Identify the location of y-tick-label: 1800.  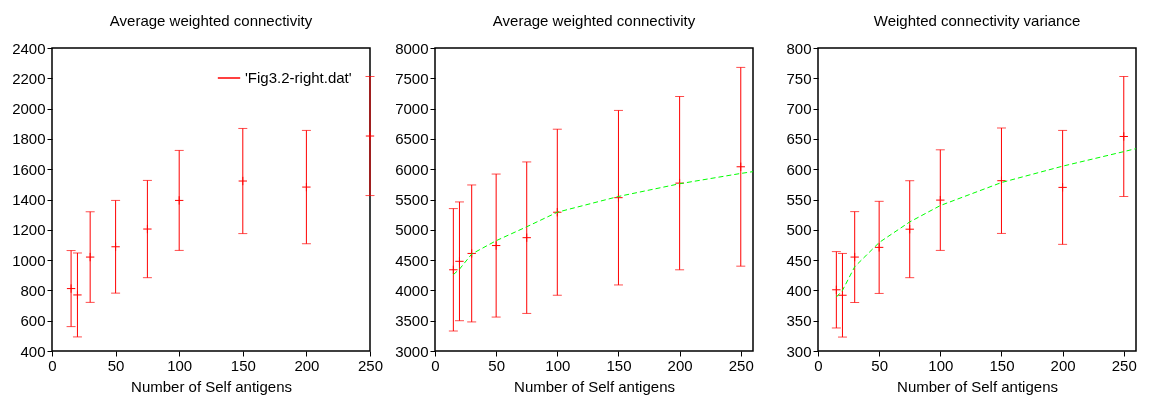
(29, 139).